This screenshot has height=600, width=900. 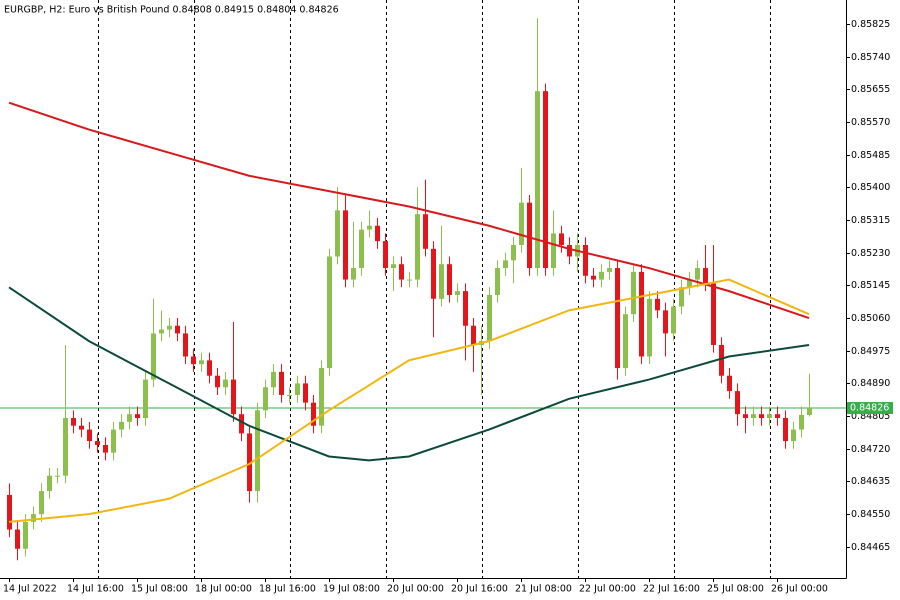 What do you see at coordinates (415, 589) in the screenshot?
I see `x-tick-label: 20 Jul 00:00` at bounding box center [415, 589].